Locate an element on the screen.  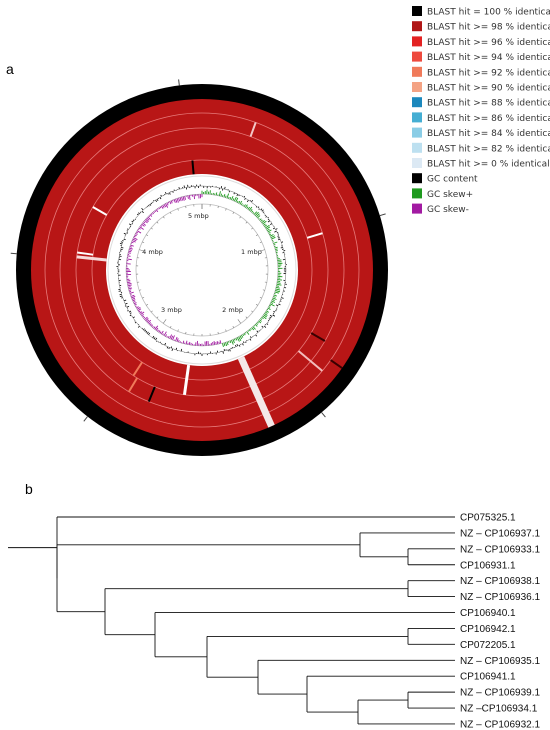
inner-gray-ring is located at coordinates (202, 270).